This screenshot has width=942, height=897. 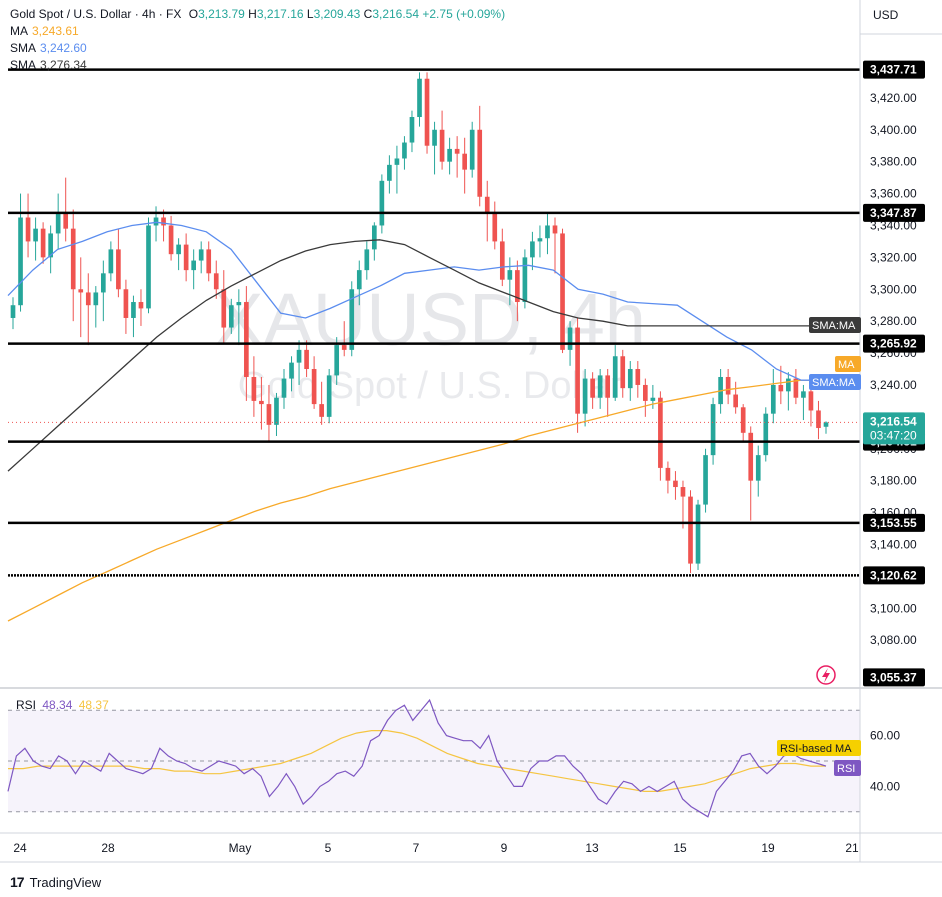 I want to click on price-tick-label: 3,360.00, so click(x=893, y=194).